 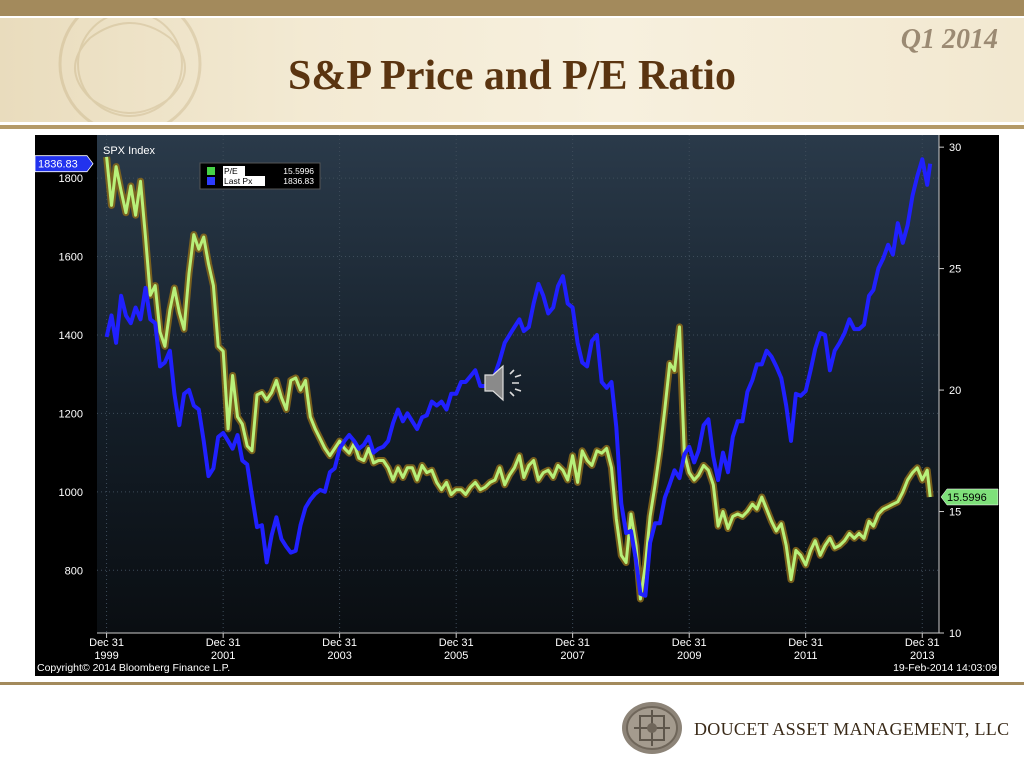 I want to click on last-pe-marker: 15.5996, so click(x=969, y=497).